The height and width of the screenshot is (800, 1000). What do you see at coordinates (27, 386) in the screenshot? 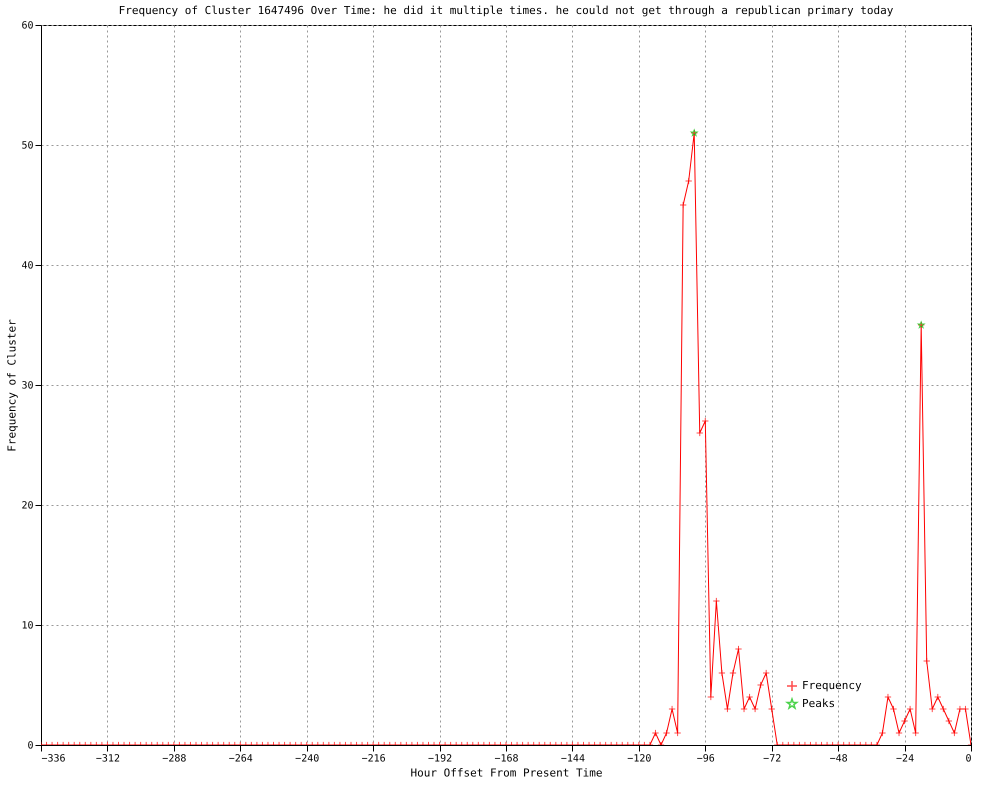
I see `y-tick-label: 30` at bounding box center [27, 386].